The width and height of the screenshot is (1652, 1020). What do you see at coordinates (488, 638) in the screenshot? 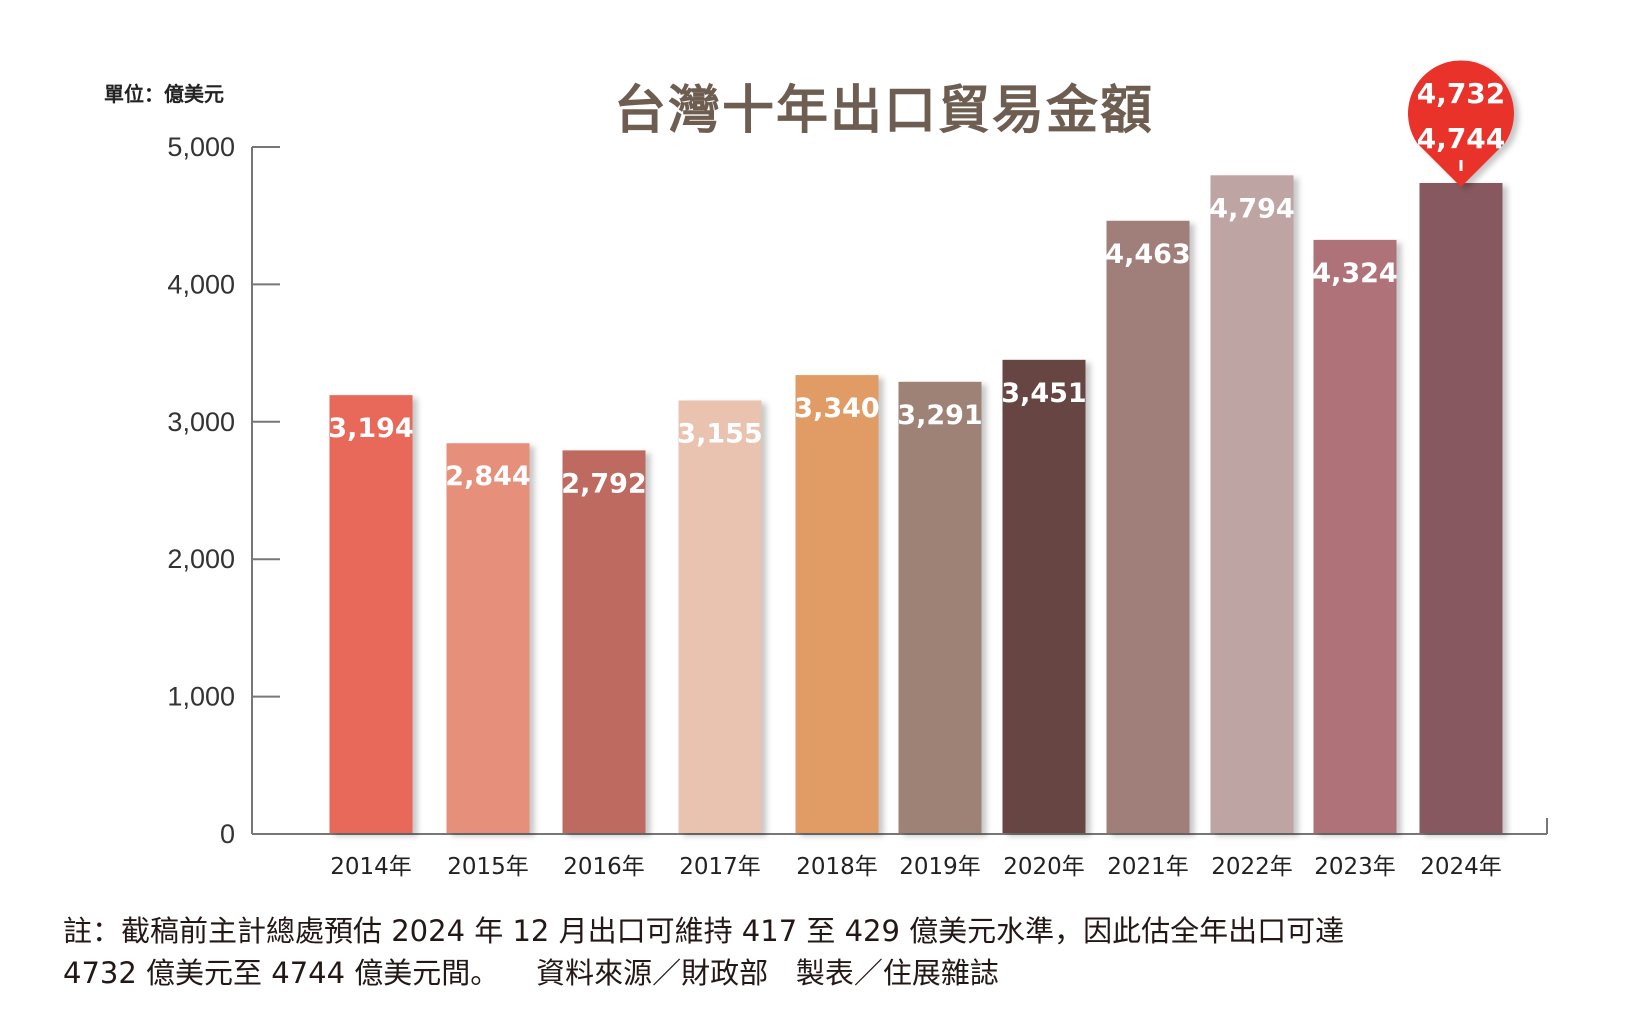
I see `bar-2015年` at bounding box center [488, 638].